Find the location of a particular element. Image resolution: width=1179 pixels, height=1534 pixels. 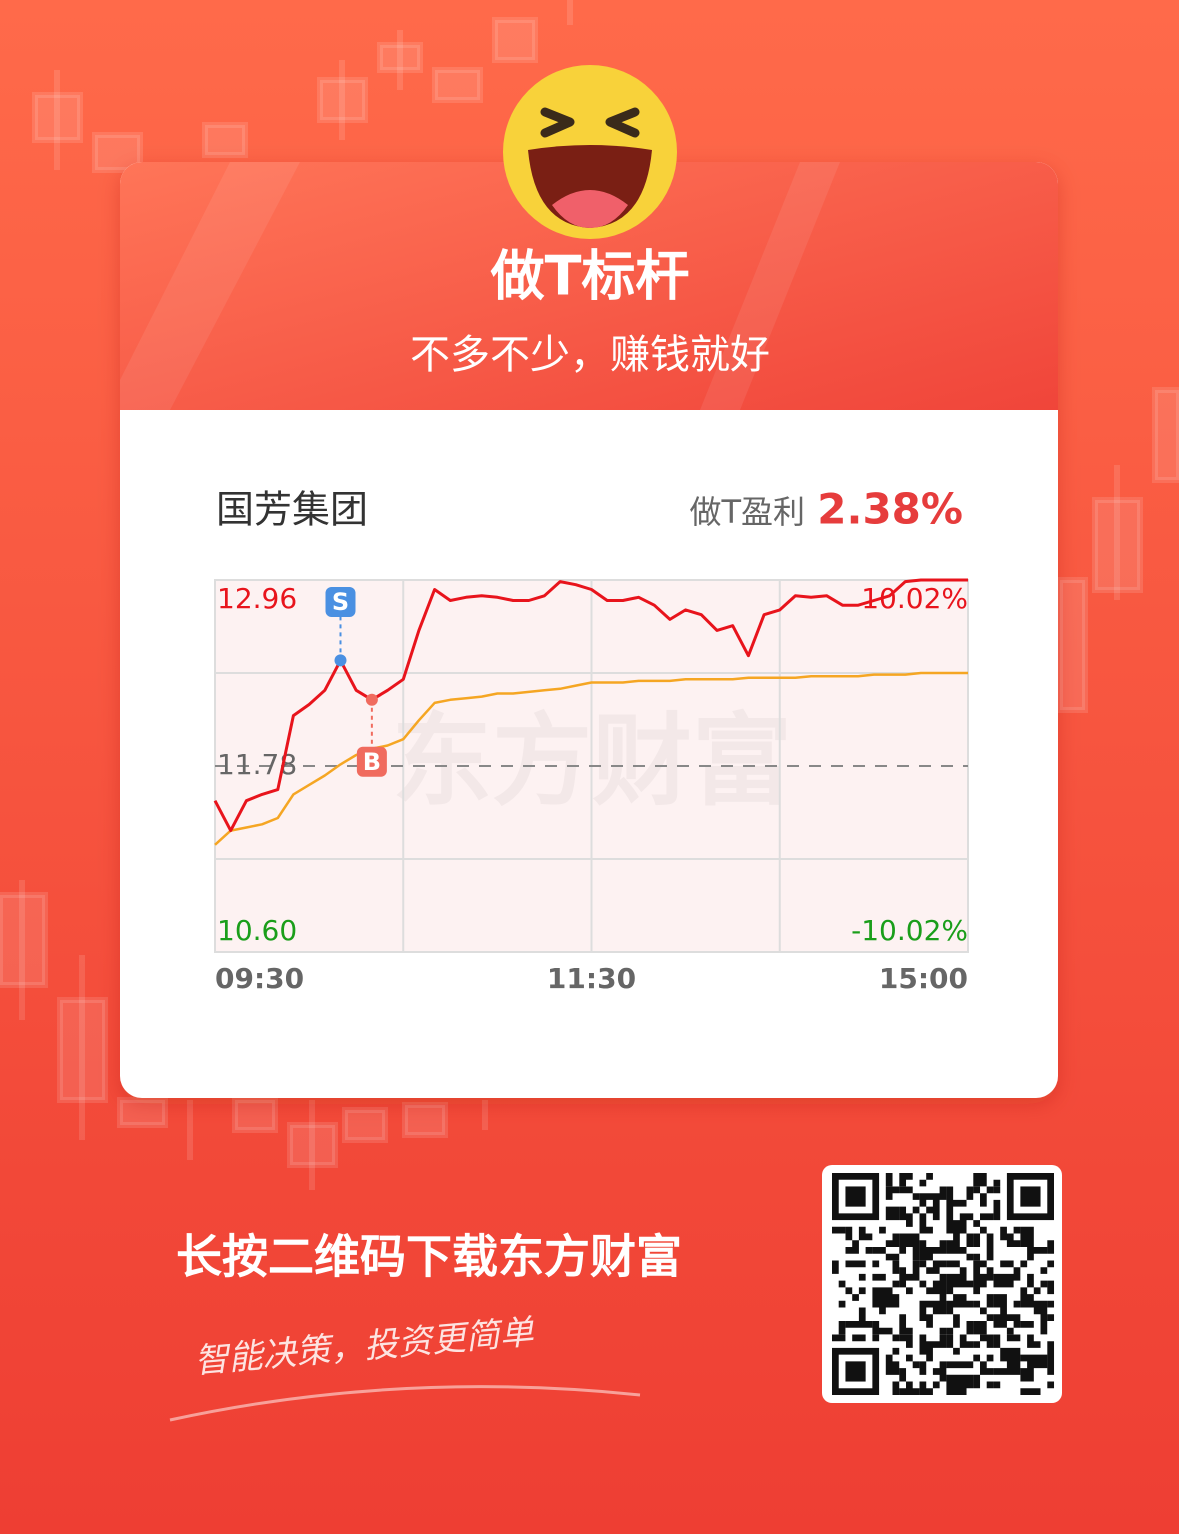

profit-label: 做T盈利 is located at coordinates (747, 512).